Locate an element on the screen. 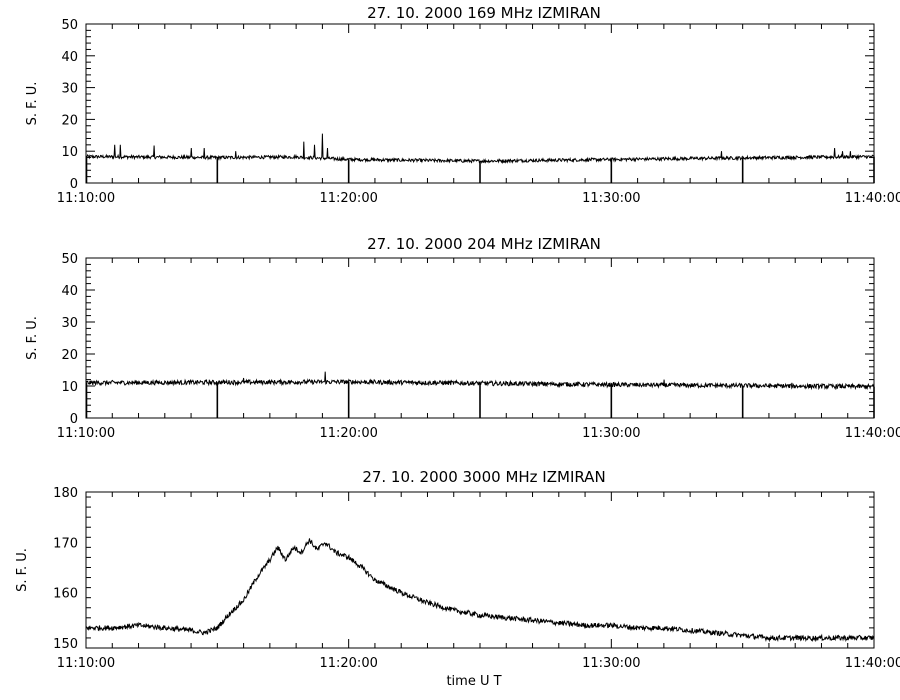  chart-title: 27. 10. 2000 3000 MHz IZMIRAN is located at coordinates (483, 477).